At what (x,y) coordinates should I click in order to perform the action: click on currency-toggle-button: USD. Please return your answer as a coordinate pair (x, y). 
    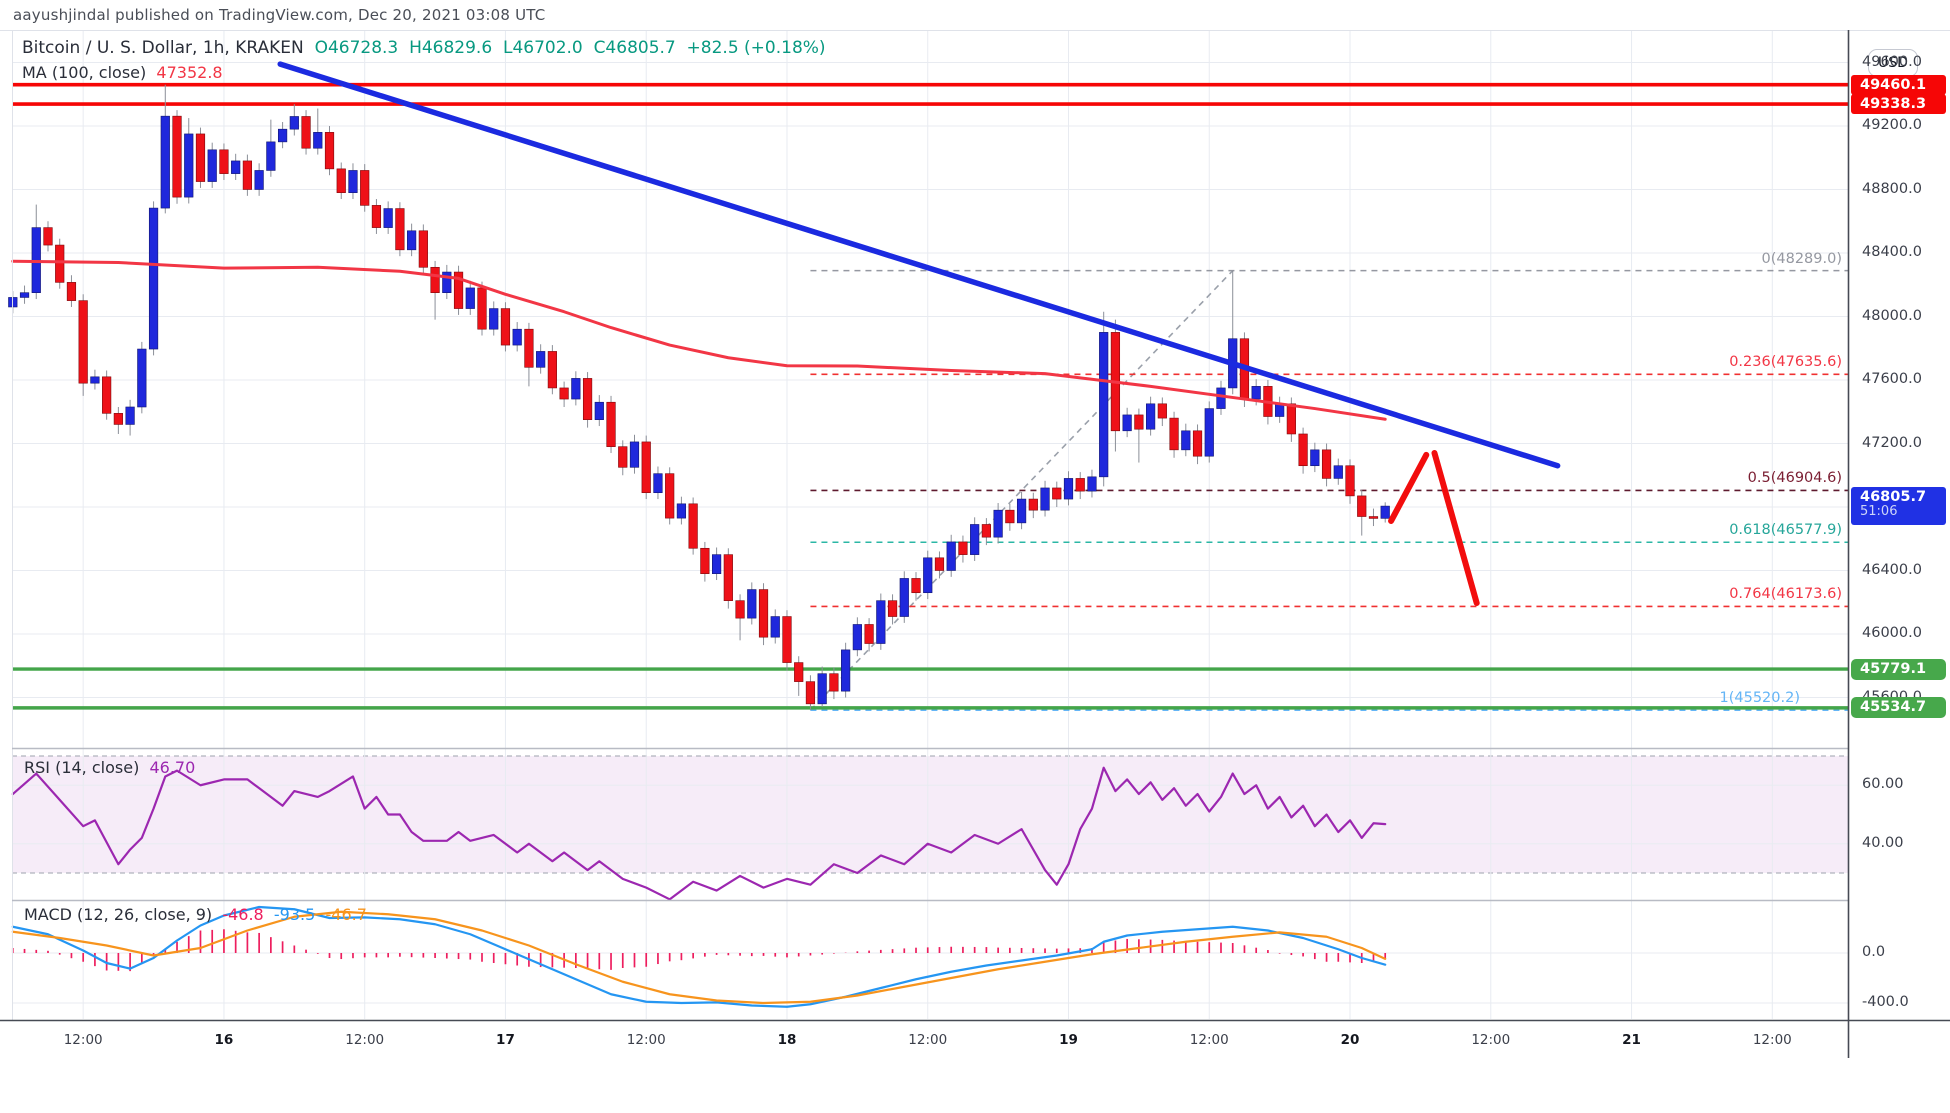
    Looking at the image, I should click on (1893, 63).